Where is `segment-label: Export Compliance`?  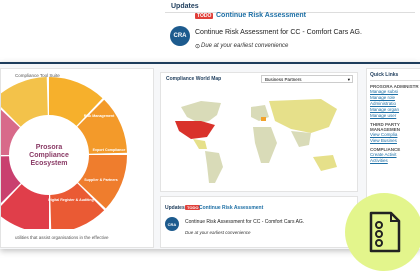 segment-label: Export Compliance is located at coordinates (109, 150).